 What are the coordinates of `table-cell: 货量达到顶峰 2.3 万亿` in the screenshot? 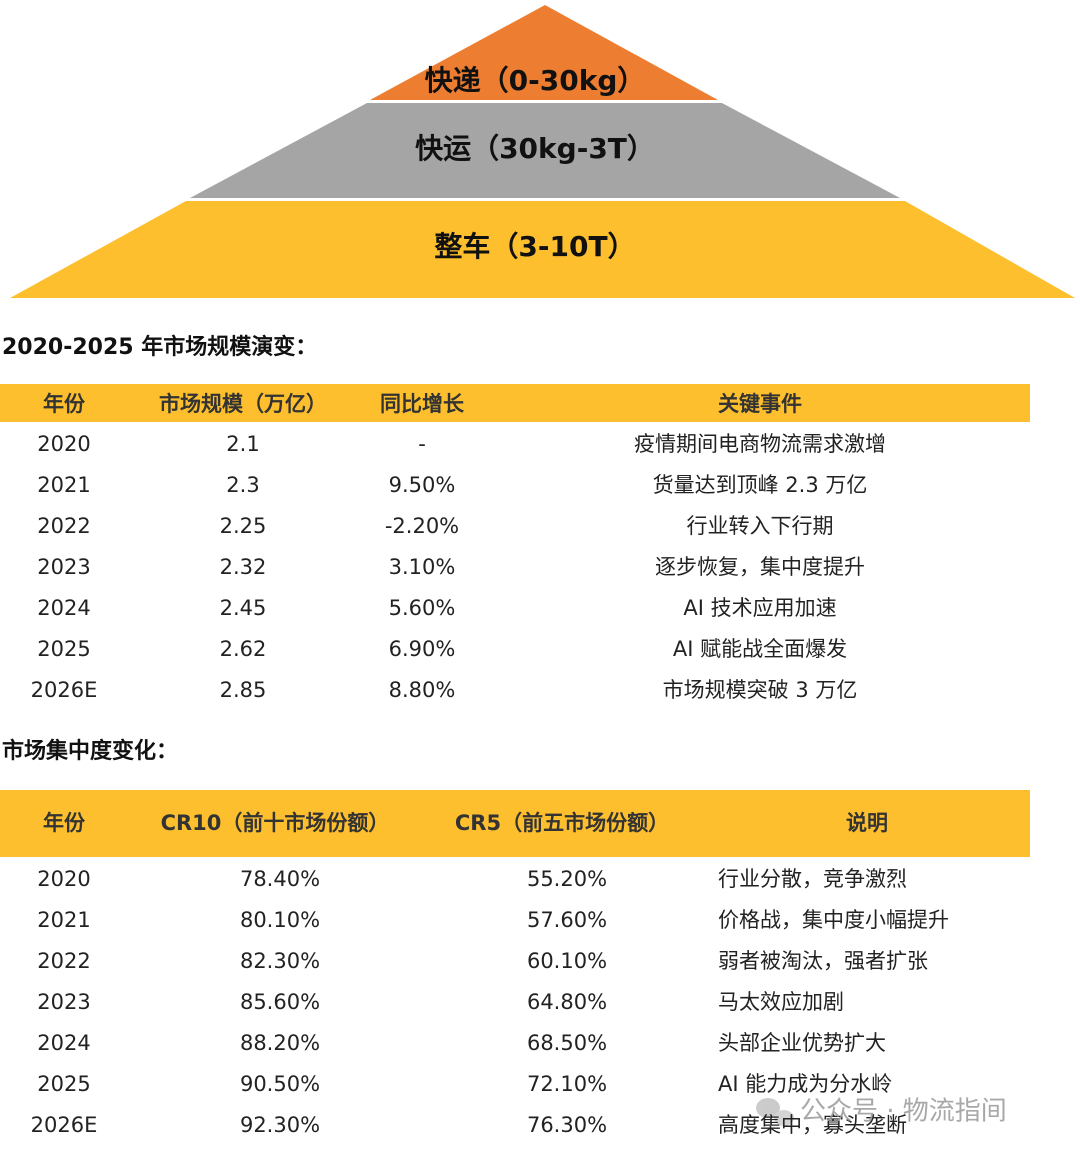 It's located at (760, 485).